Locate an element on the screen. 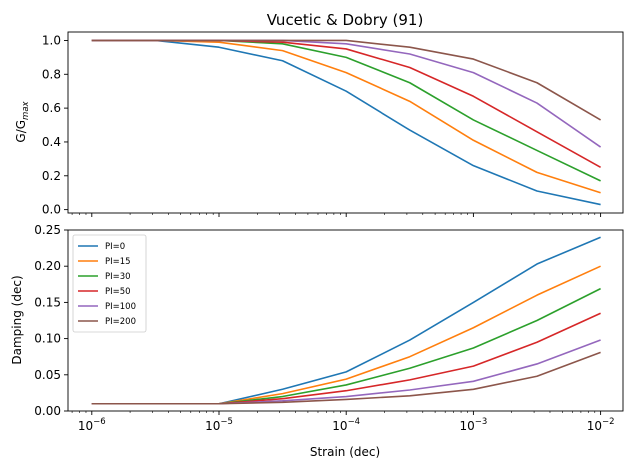 Image resolution: width=630 pixels, height=470 pixels. legend-label: PI=200 is located at coordinates (120, 322).